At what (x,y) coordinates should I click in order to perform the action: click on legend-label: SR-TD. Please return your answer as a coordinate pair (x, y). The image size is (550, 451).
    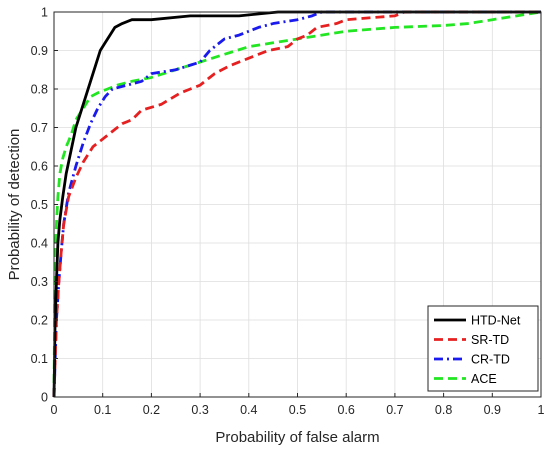
    Looking at the image, I should click on (490, 340).